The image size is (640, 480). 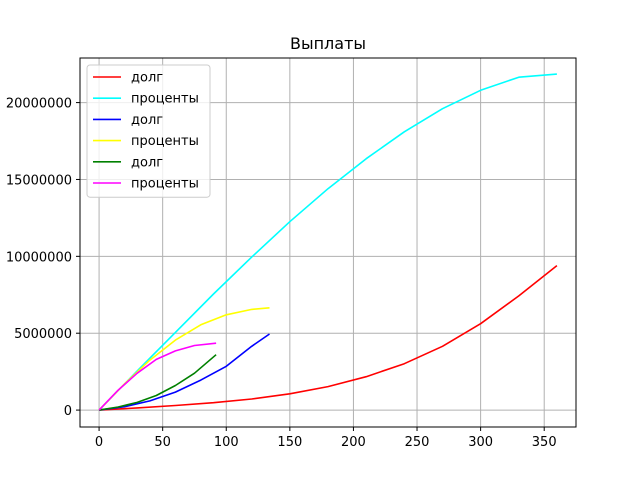 What do you see at coordinates (289, 442) in the screenshot?
I see `x-tick-label: 150` at bounding box center [289, 442].